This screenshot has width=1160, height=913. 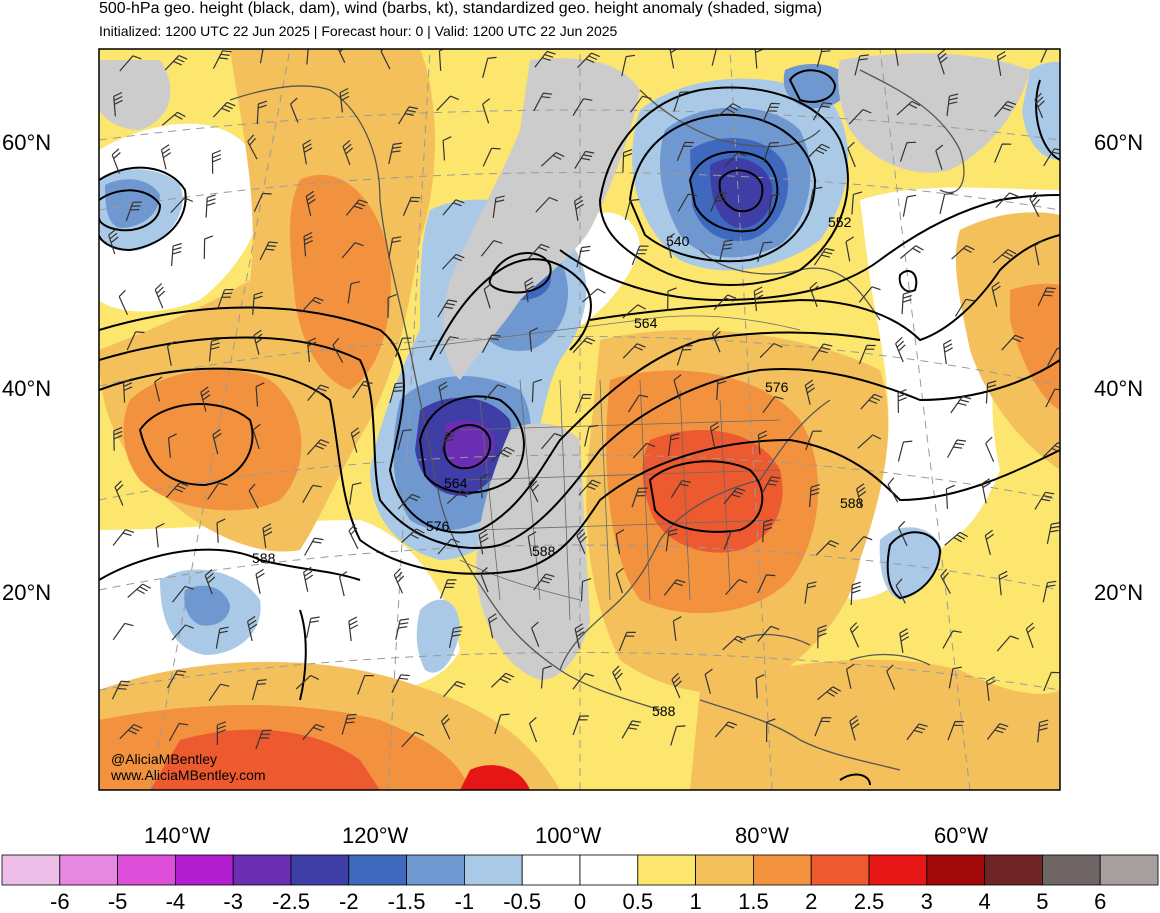 I want to click on lat-label-right: 20°N, so click(x=1118, y=592).